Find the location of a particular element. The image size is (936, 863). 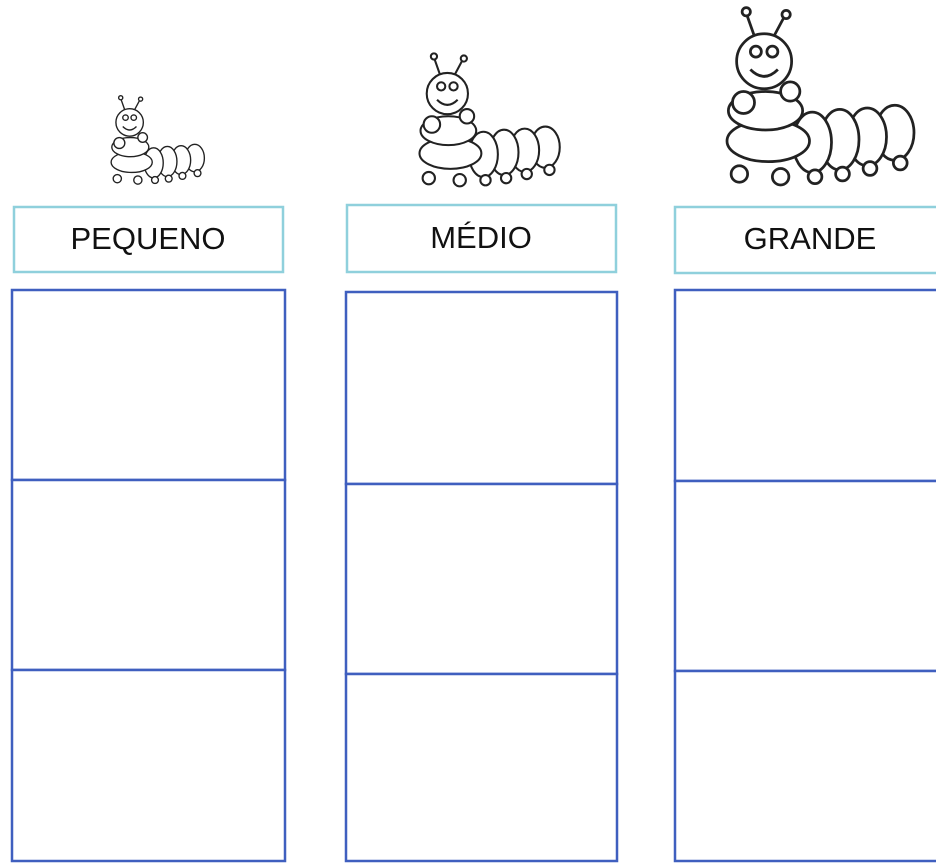

caterpillar-small is located at coordinates (158, 140).